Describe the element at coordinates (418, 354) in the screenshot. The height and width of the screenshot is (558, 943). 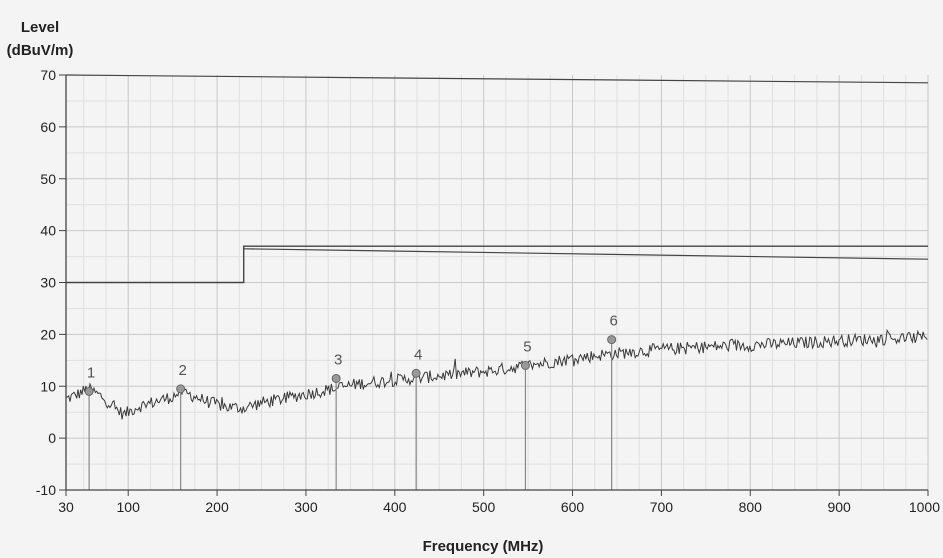
I see `marker-4-label: 4` at that location.